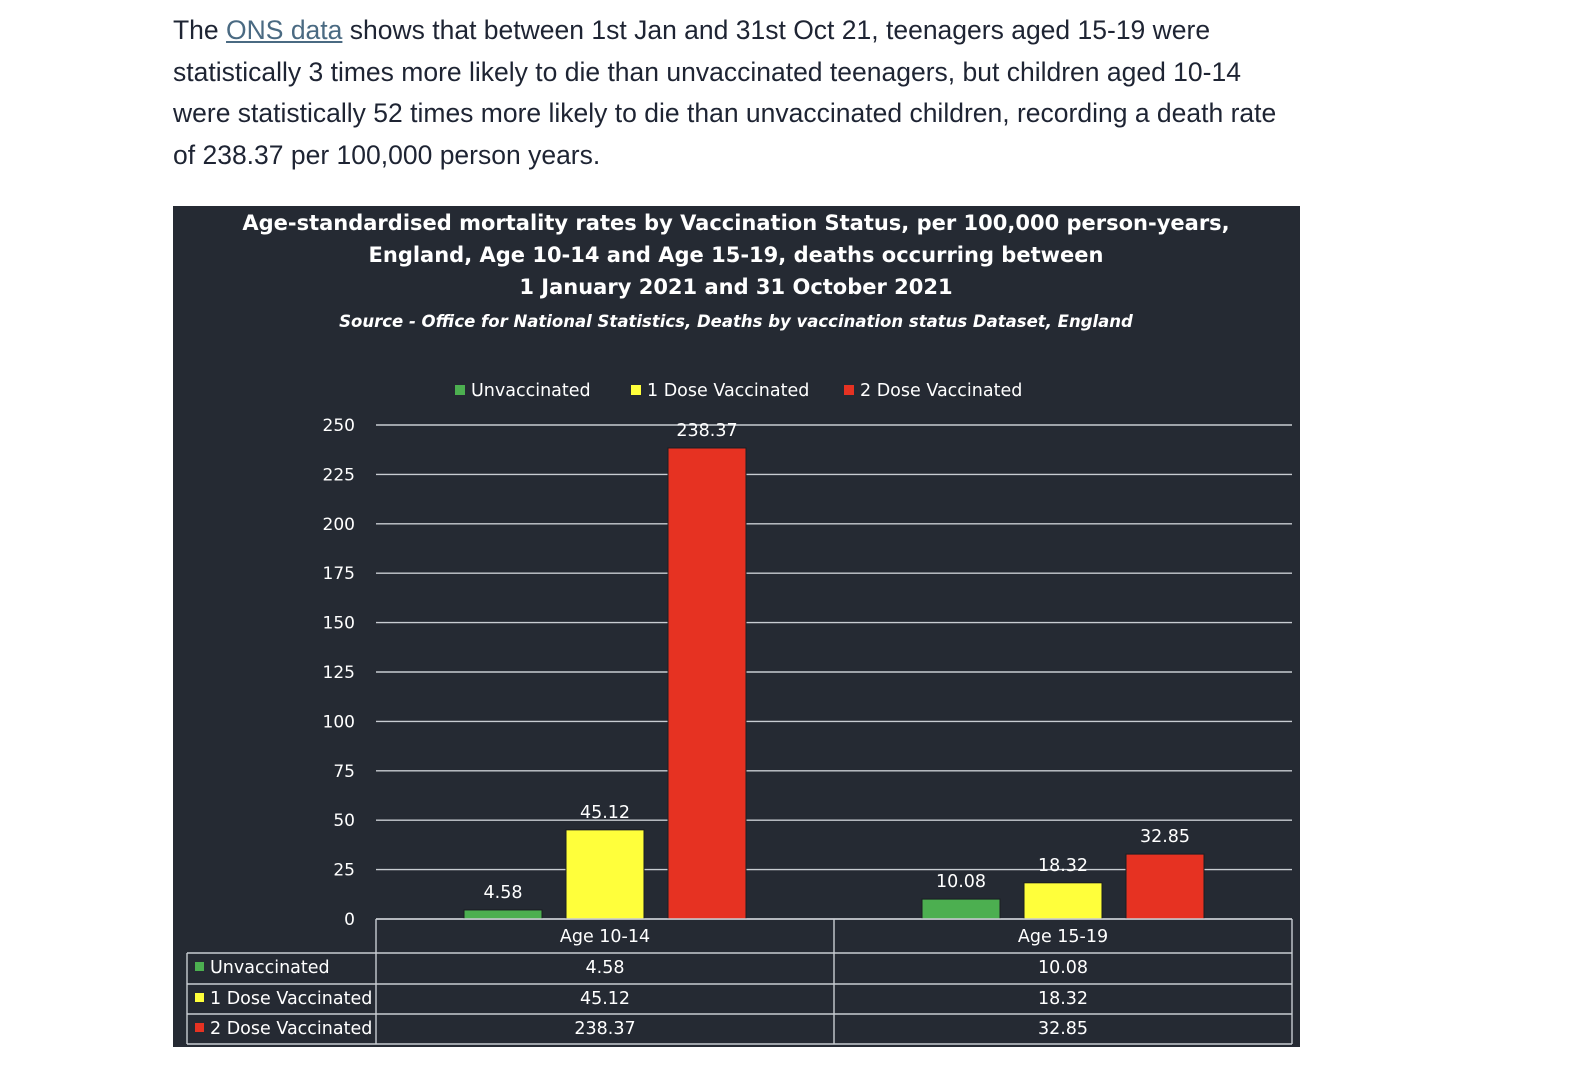 Image resolution: width=1590 pixels, height=1090 pixels. What do you see at coordinates (339, 624) in the screenshot?
I see `y-tick-label-150: 150` at bounding box center [339, 624].